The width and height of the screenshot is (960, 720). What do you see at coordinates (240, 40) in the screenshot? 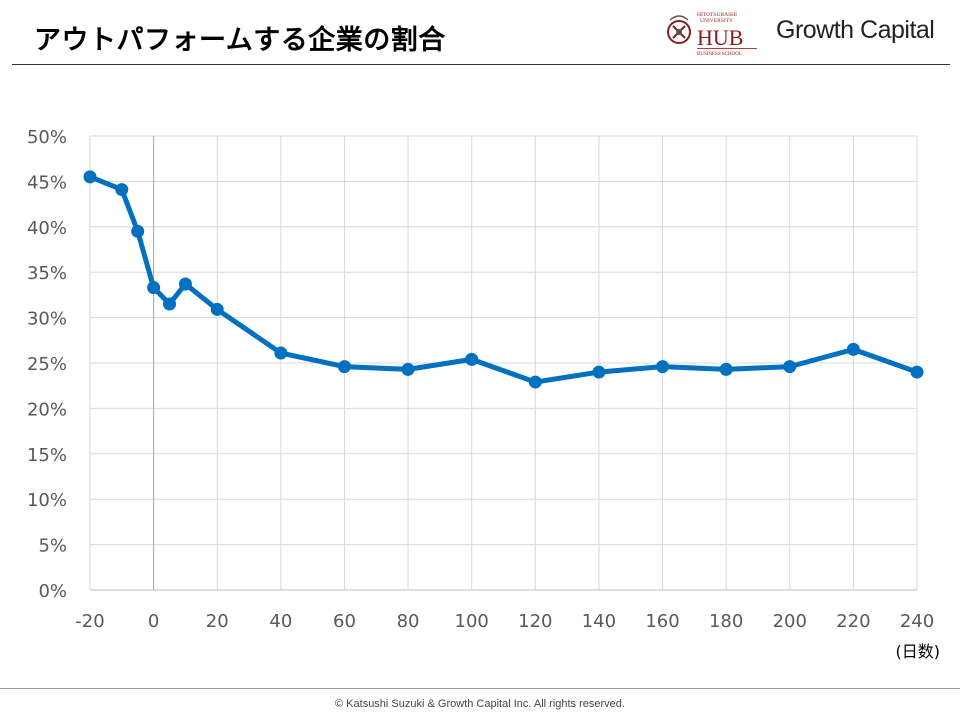
I see `page-title: アウトパフォームする企業の割合` at bounding box center [240, 40].